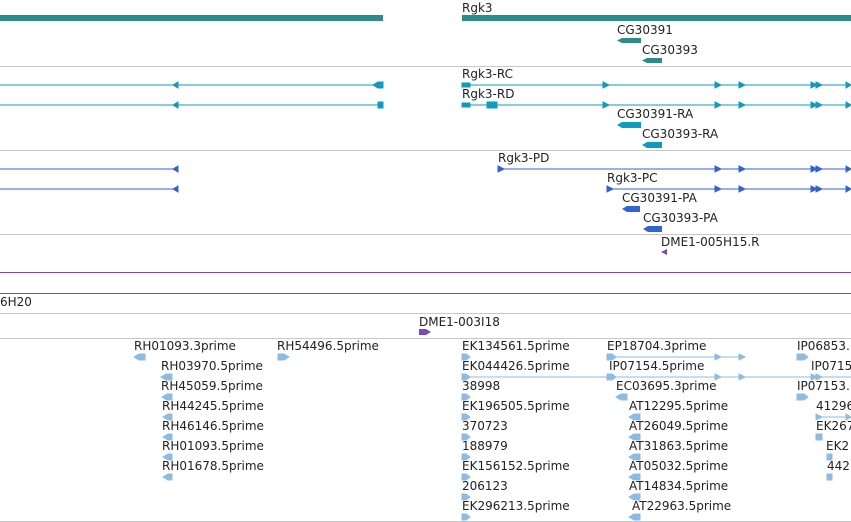 The image size is (851, 522). What do you see at coordinates (670, 50) in the screenshot?
I see `gene-label-cg30393: CG30393` at bounding box center [670, 50].